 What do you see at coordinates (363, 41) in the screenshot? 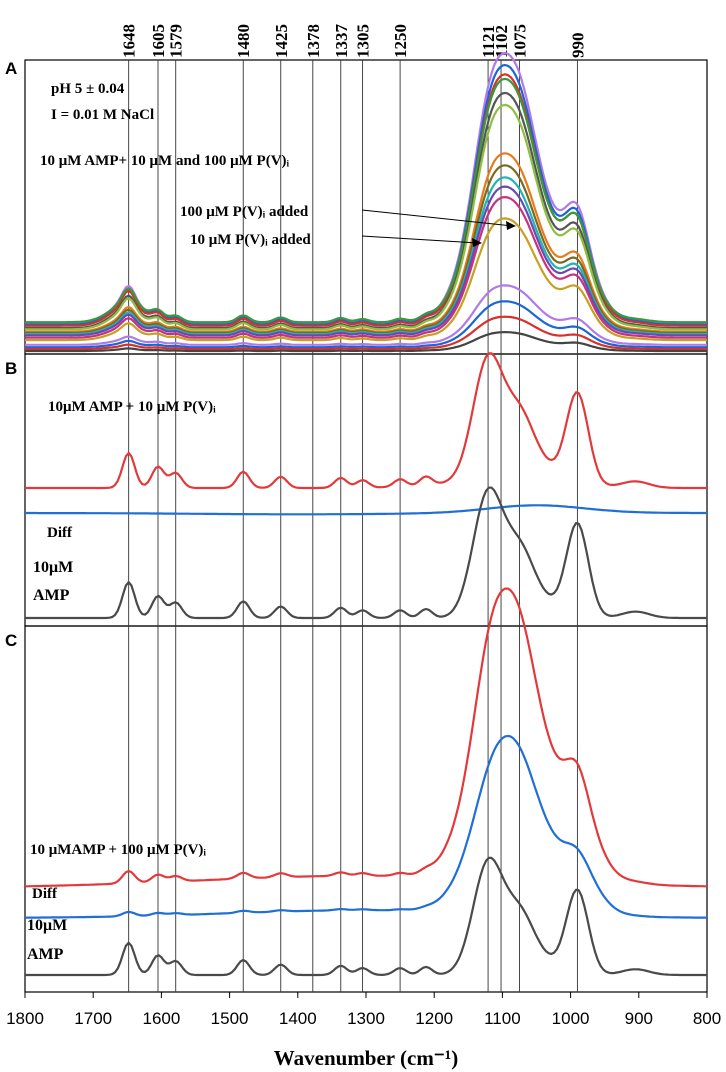
I see `peak-label-1305: 1305` at bounding box center [363, 41].